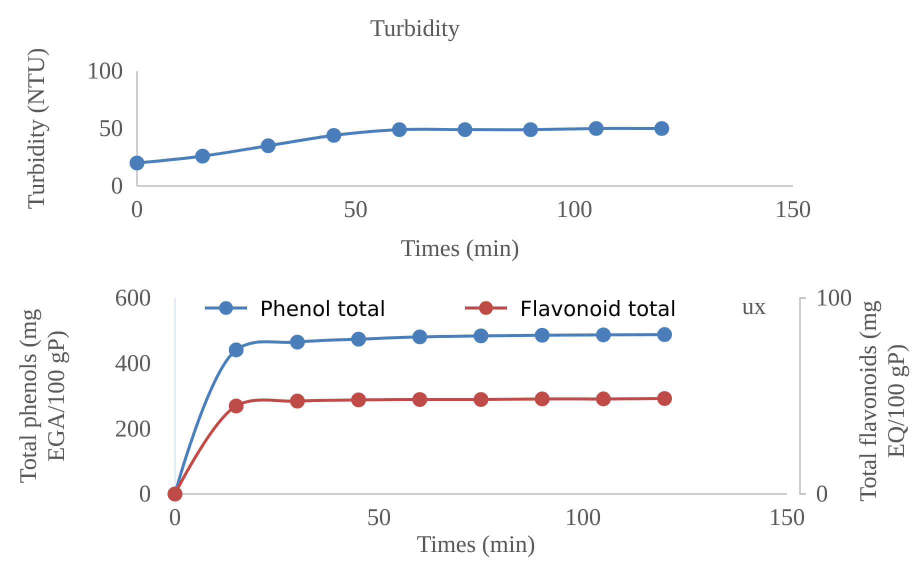  Describe the element at coordinates (754, 307) in the screenshot. I see `annotation: ux` at that location.